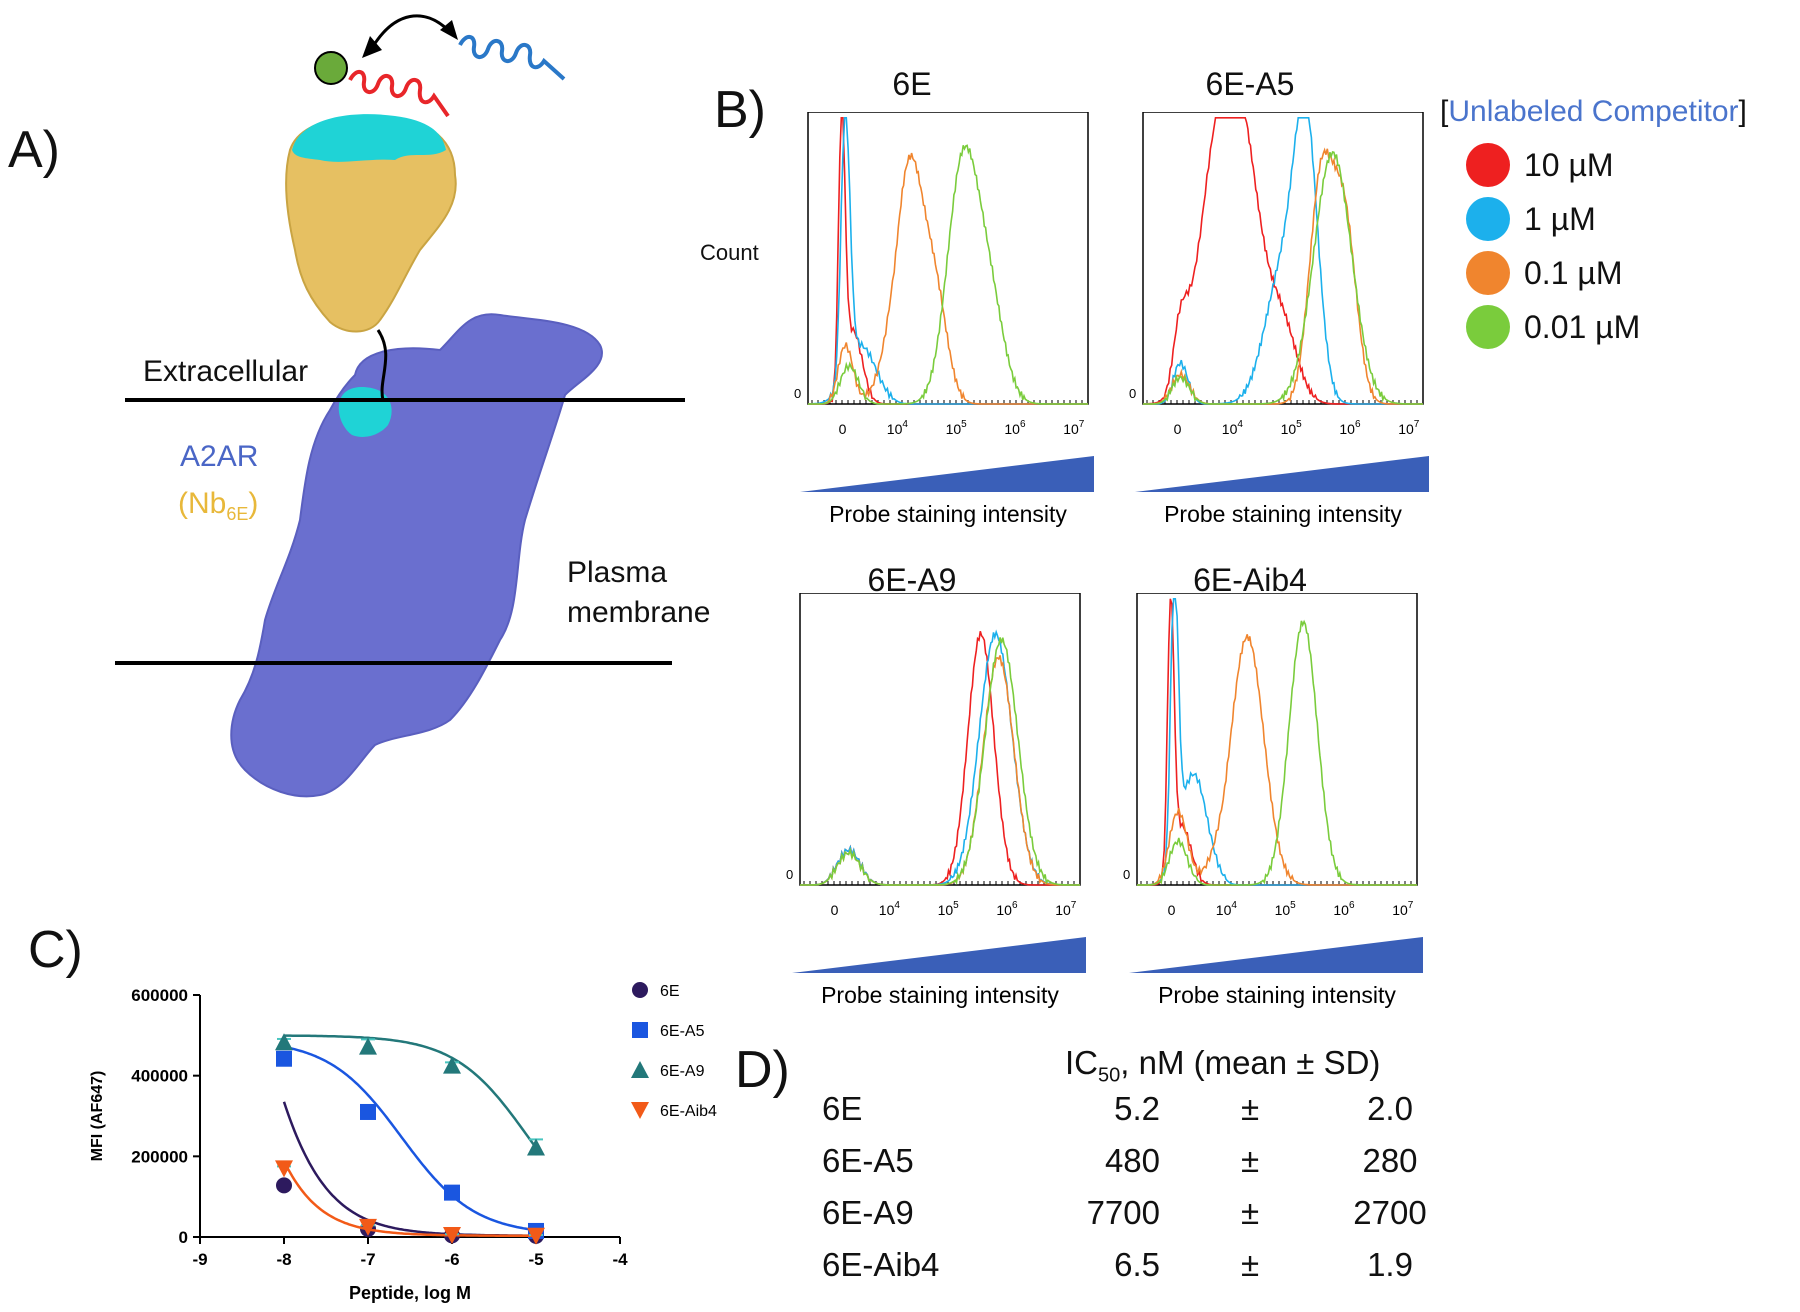  Describe the element at coordinates (620, 1259) in the screenshot. I see `x-tick-label: -4` at that location.